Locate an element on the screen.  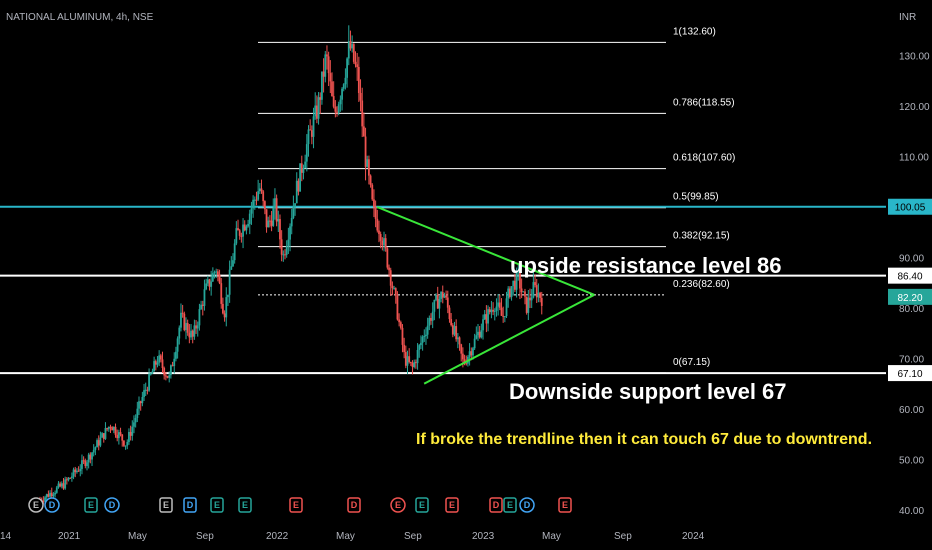
fib-level-label: 0.786(118.55) is located at coordinates (704, 102).